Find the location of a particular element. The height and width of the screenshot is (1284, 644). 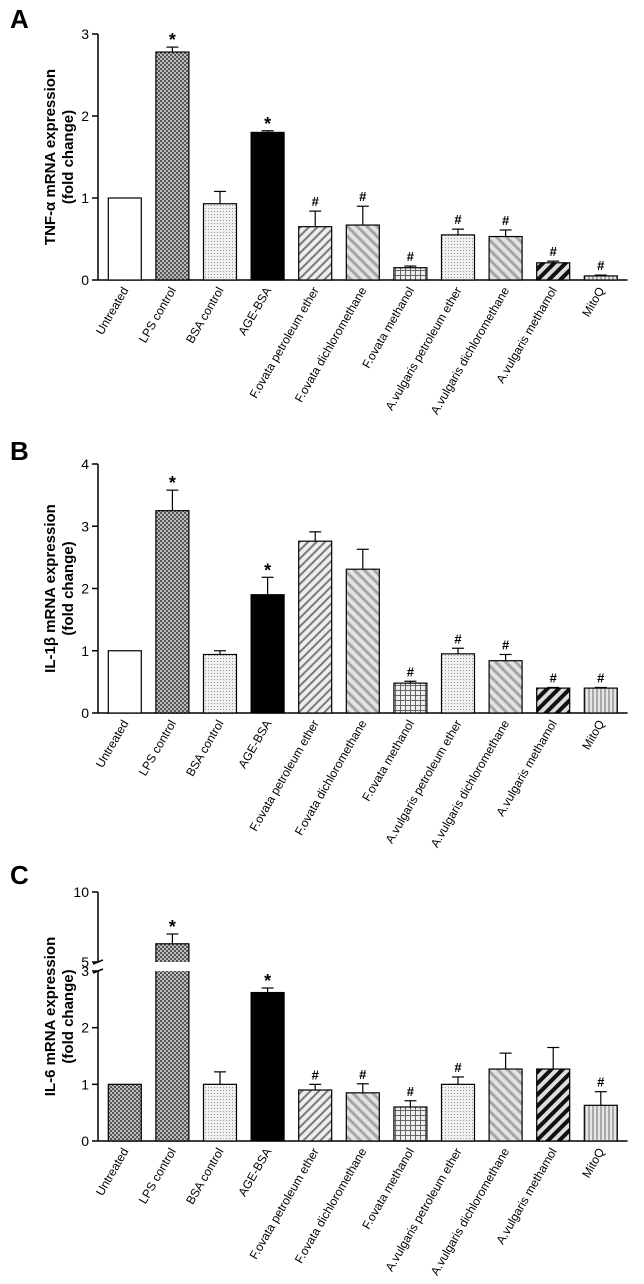

bar-break-gap is located at coordinates (172, 966).